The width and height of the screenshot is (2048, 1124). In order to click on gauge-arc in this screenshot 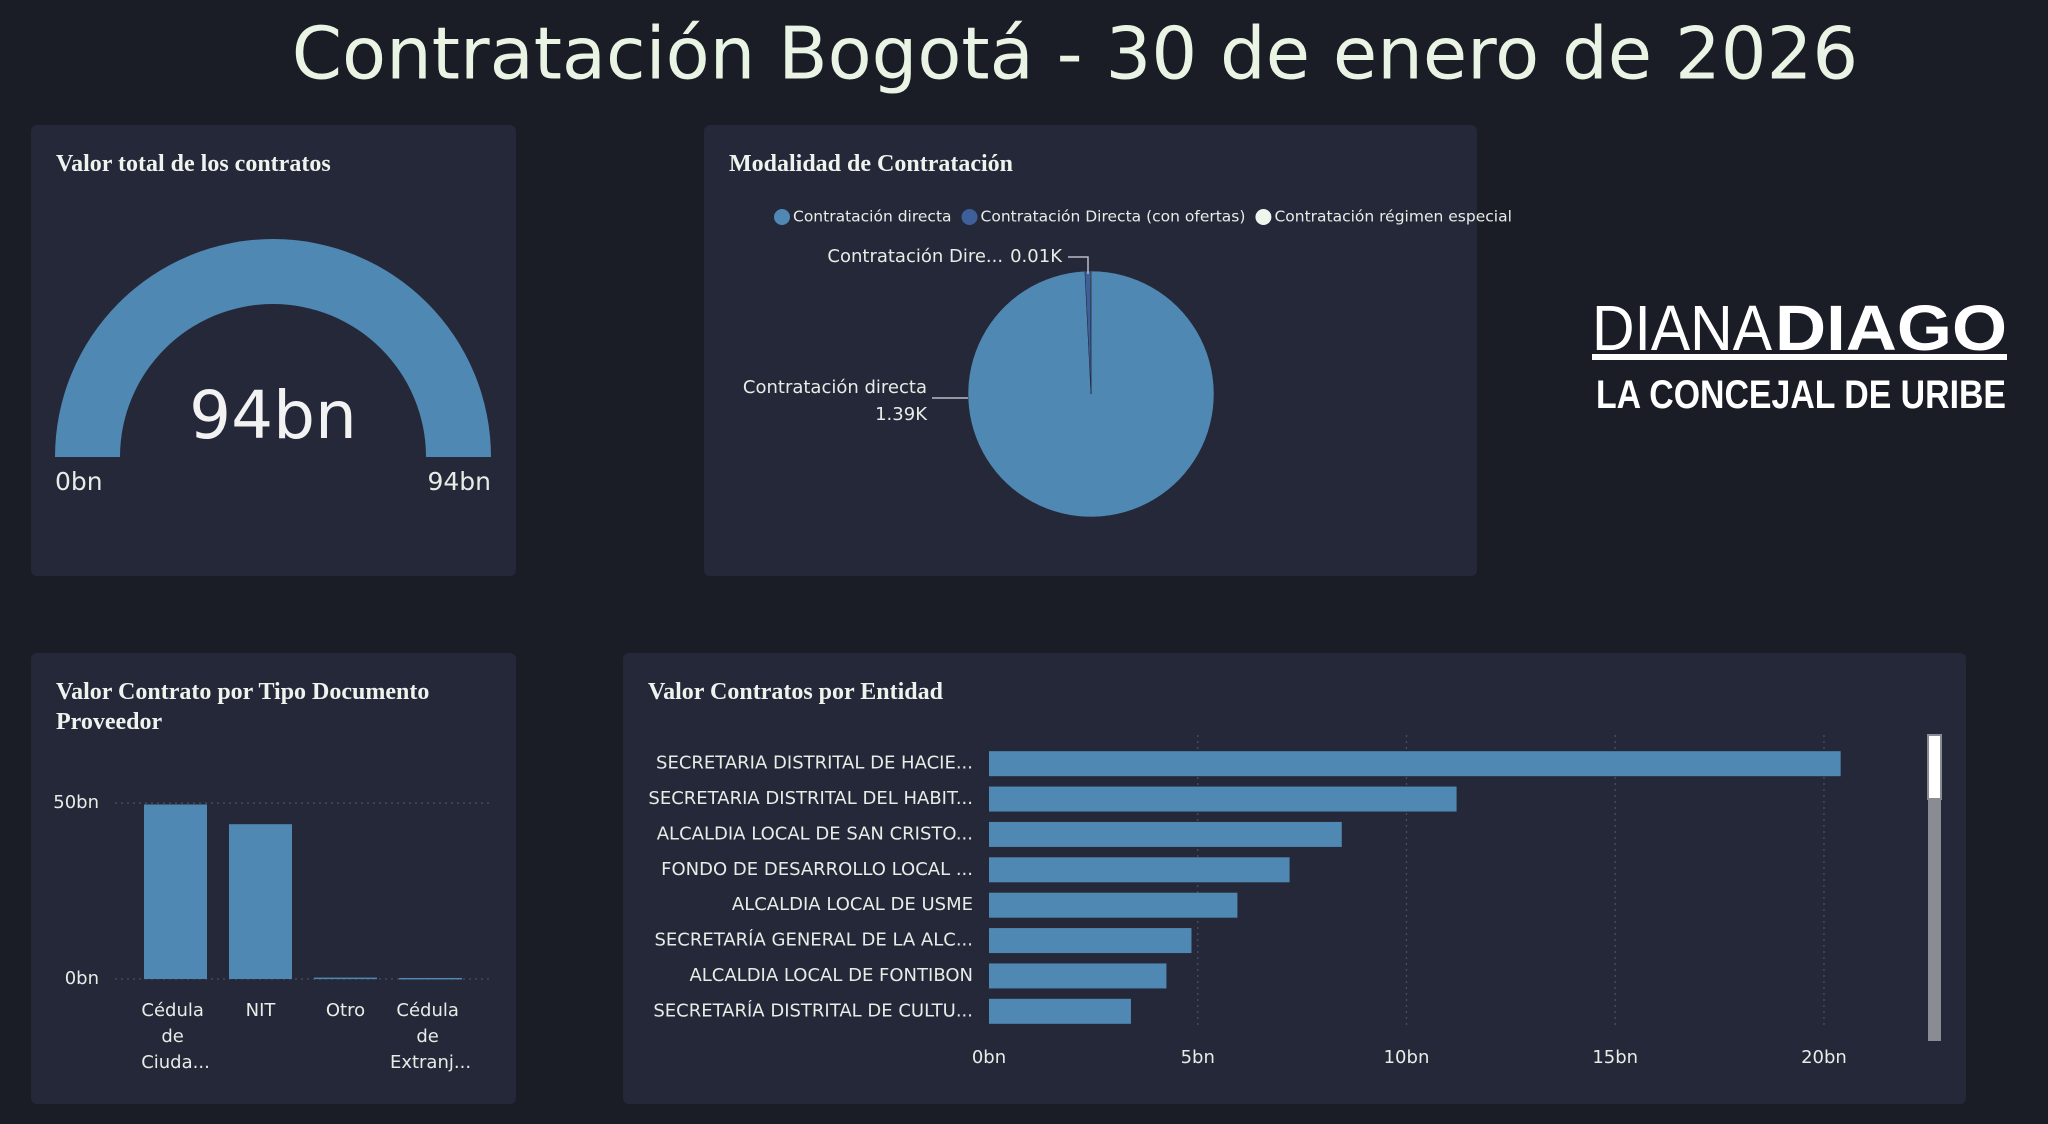, I will do `click(273, 348)`.